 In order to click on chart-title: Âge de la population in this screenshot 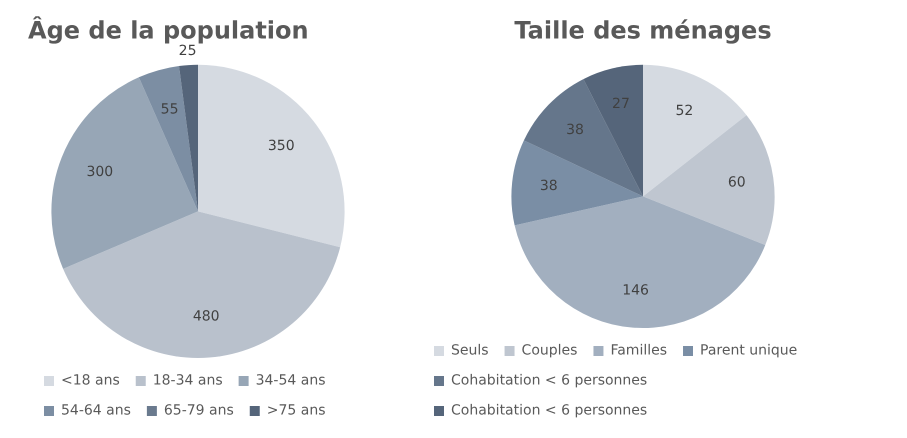, I will do `click(168, 30)`.